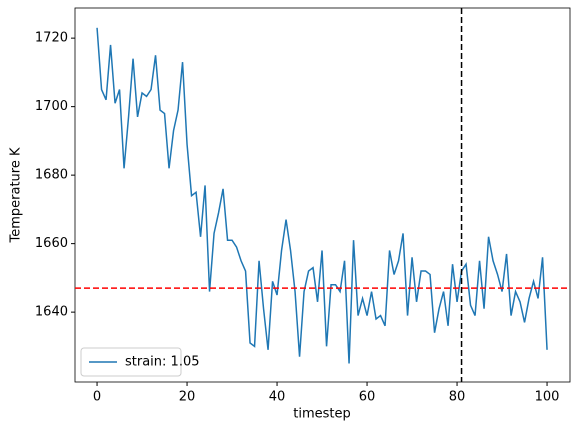 The width and height of the screenshot is (581, 437). What do you see at coordinates (51, 175) in the screenshot?
I see `y-tick-label: 1680` at bounding box center [51, 175].